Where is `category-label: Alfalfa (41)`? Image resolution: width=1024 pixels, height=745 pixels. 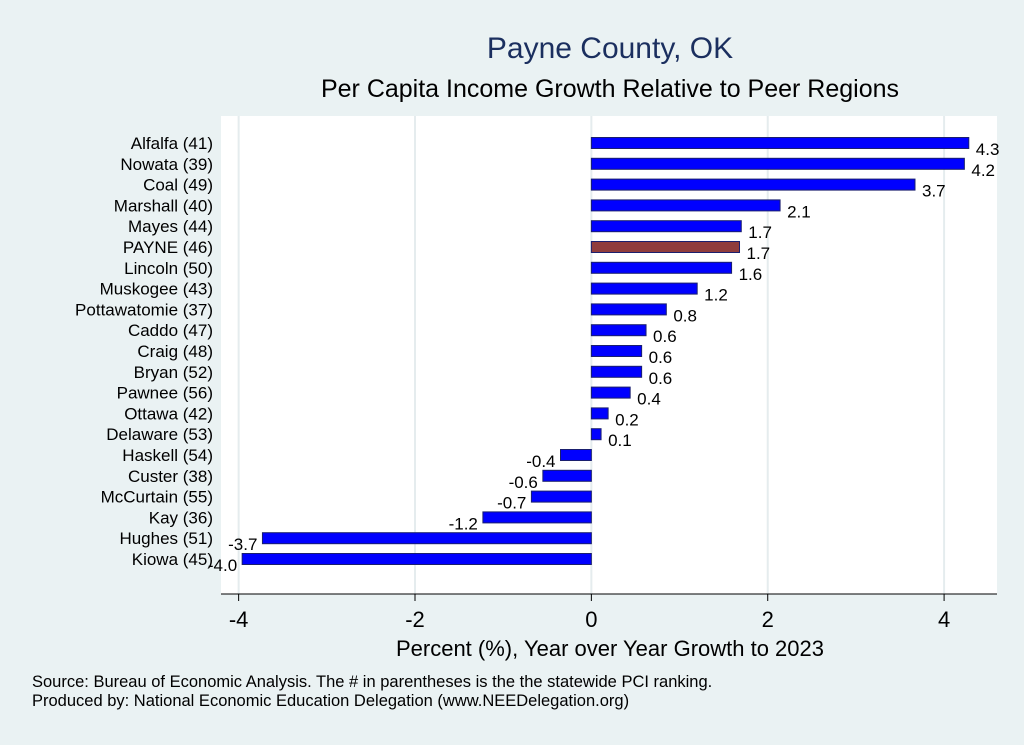 category-label: Alfalfa (41) is located at coordinates (172, 143).